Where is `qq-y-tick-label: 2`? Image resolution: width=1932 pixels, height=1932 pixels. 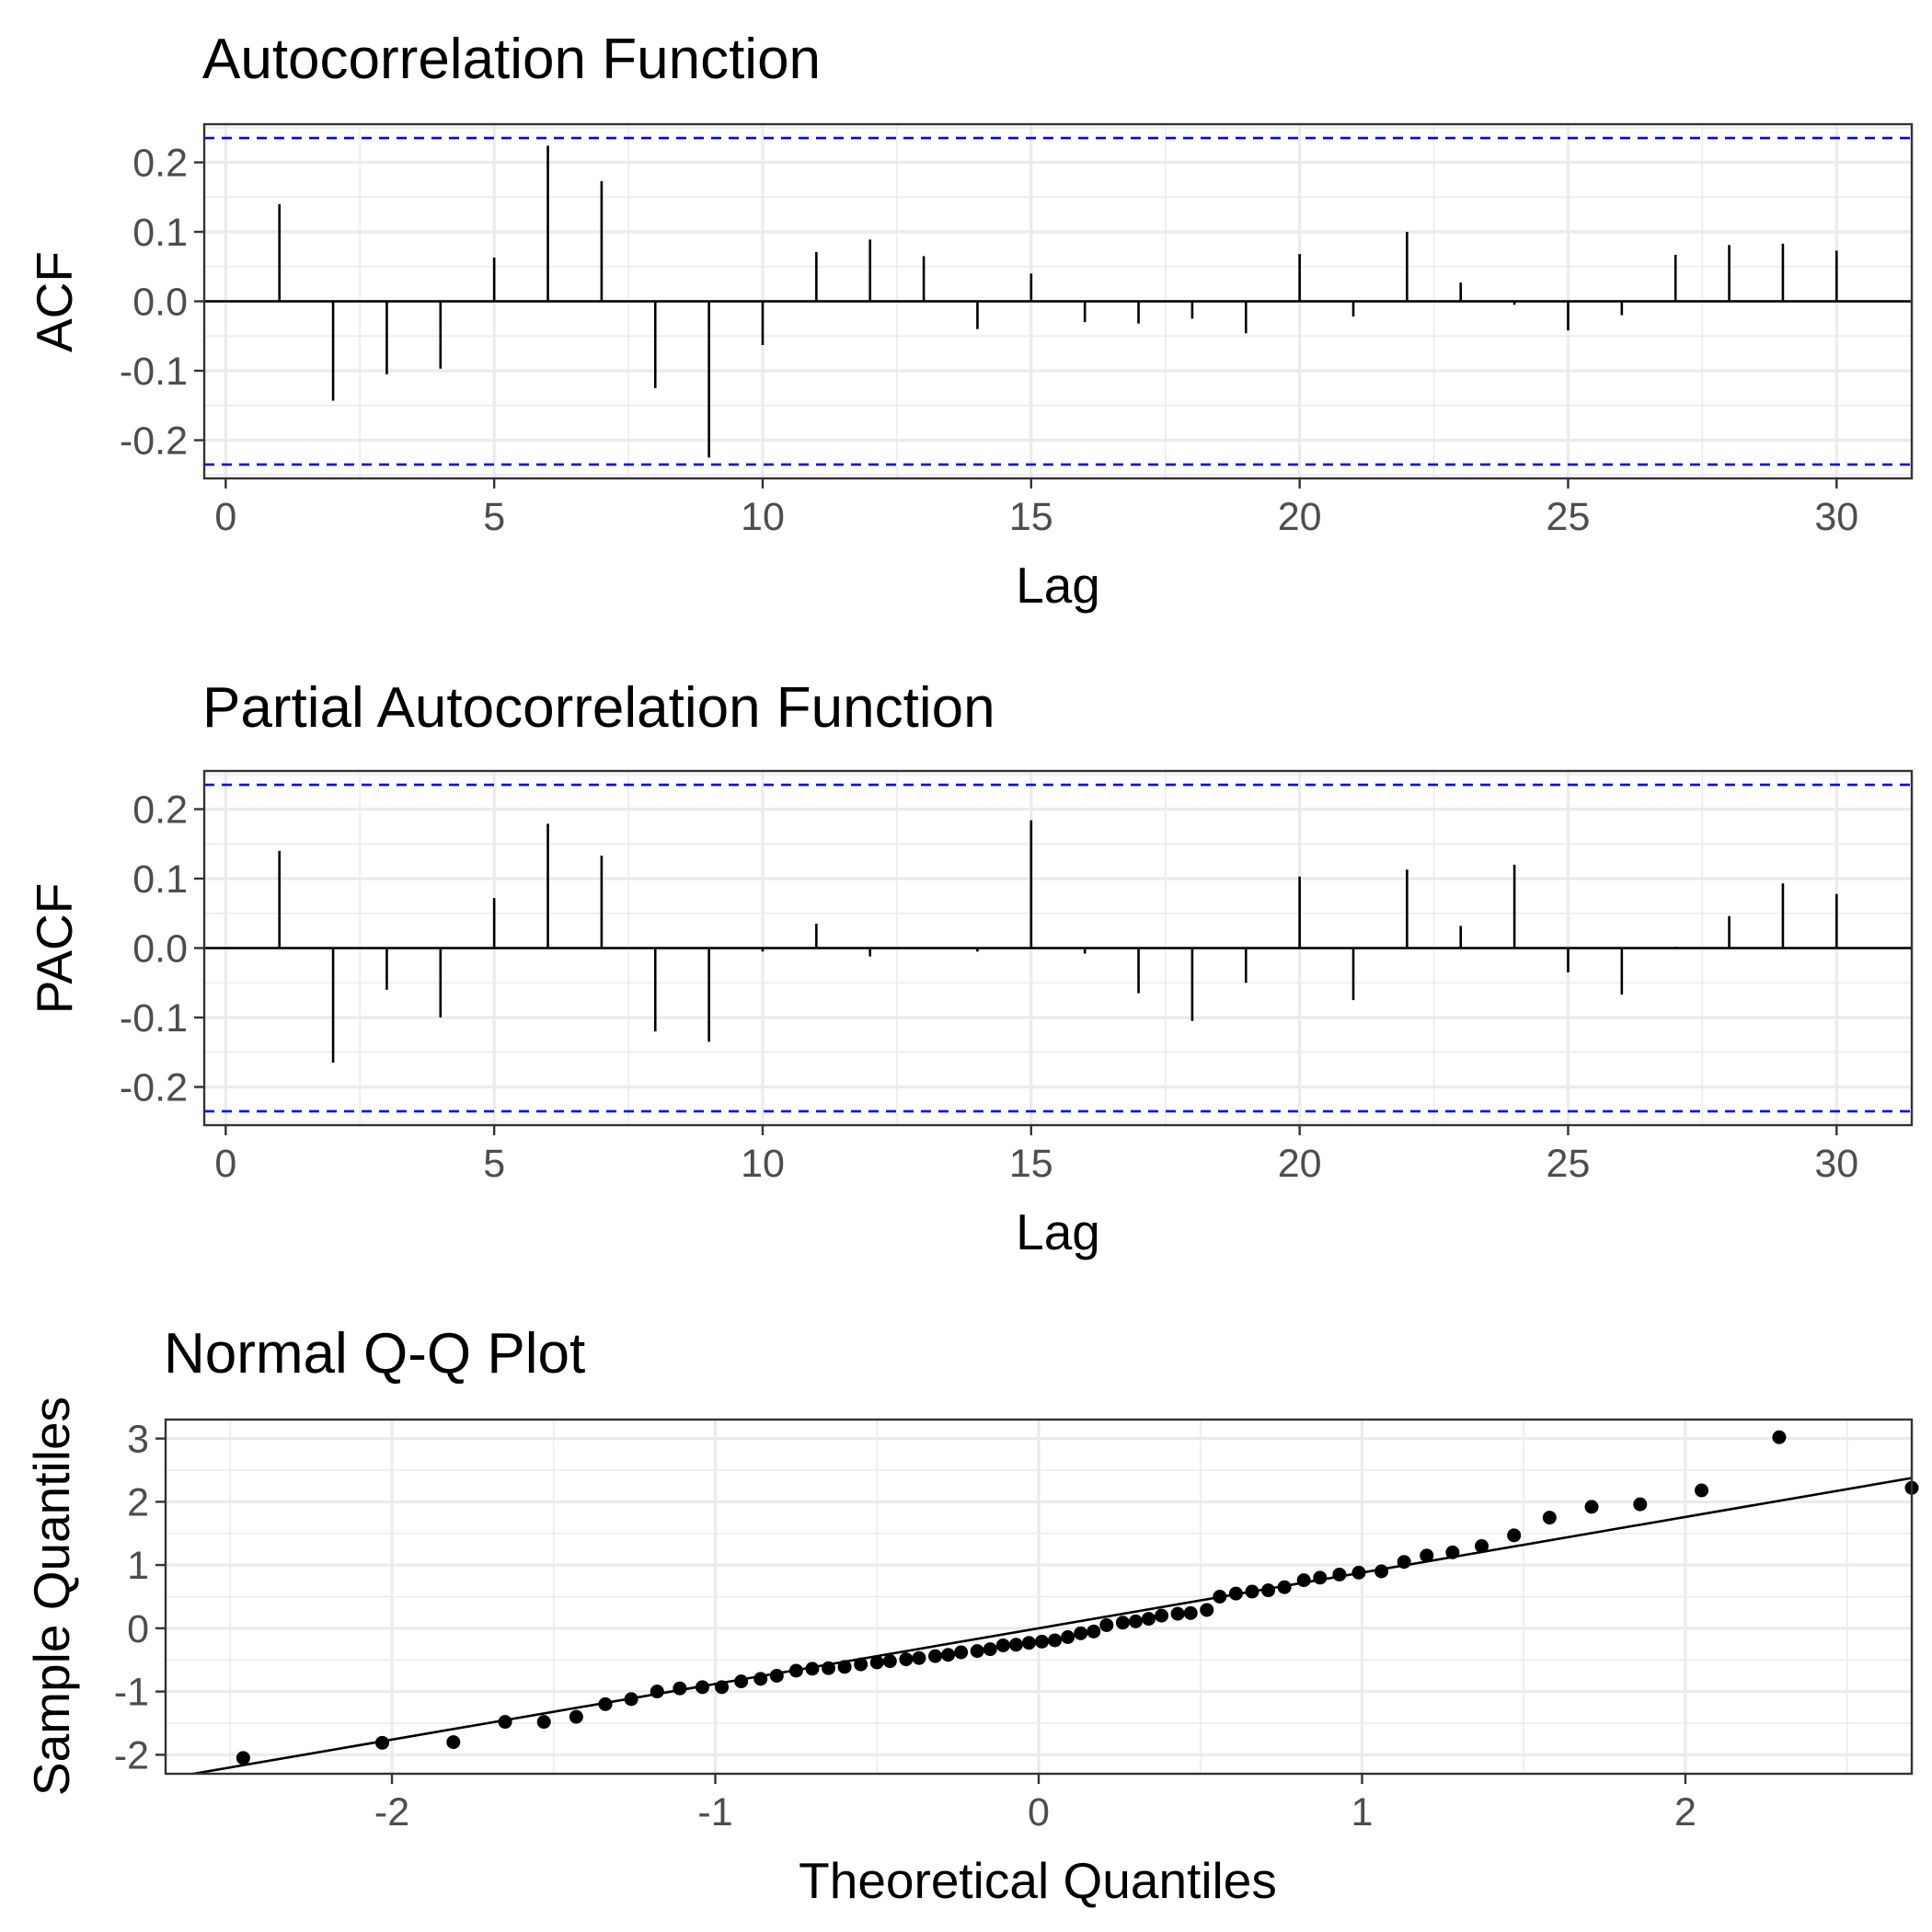
qq-y-tick-label: 2 is located at coordinates (138, 1502).